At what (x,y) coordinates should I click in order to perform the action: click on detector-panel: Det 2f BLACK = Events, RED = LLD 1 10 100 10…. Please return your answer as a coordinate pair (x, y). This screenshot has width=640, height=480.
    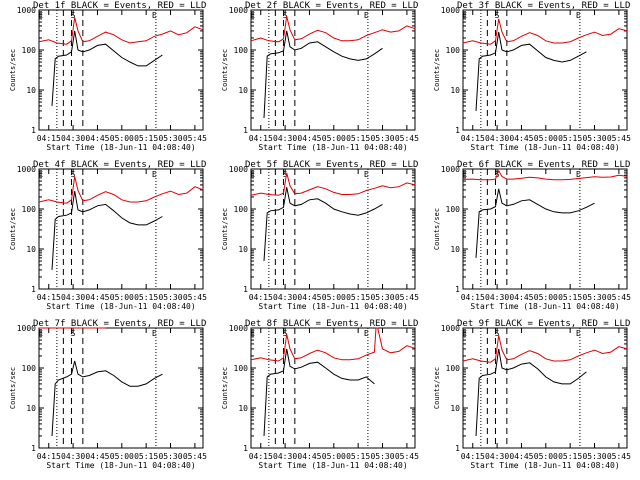
    Looking at the image, I should click on (320, 76).